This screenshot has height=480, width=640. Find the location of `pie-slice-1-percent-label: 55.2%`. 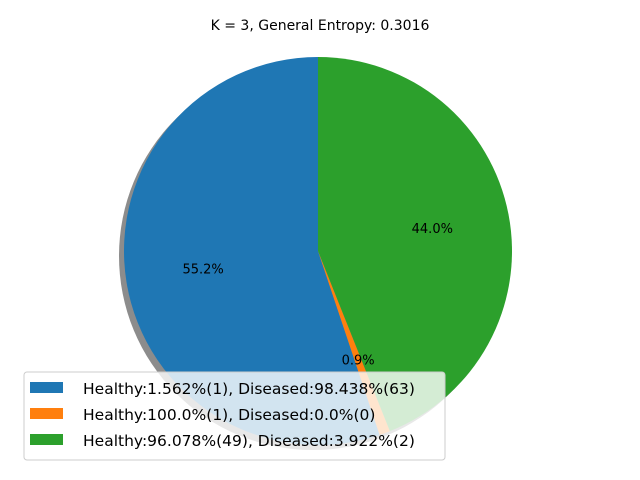

pie-slice-1-percent-label: 55.2% is located at coordinates (202, 270).